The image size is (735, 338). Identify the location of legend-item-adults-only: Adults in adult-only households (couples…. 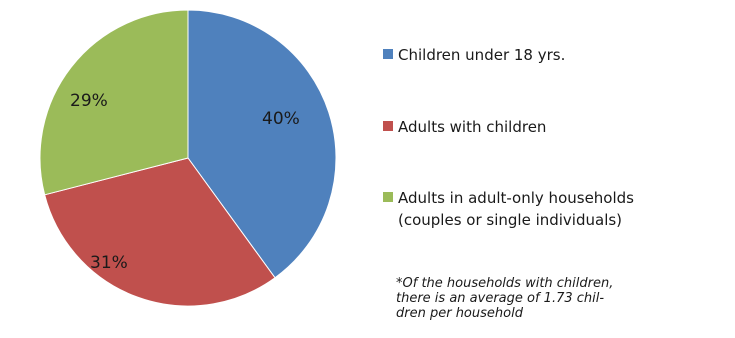
(508, 209).